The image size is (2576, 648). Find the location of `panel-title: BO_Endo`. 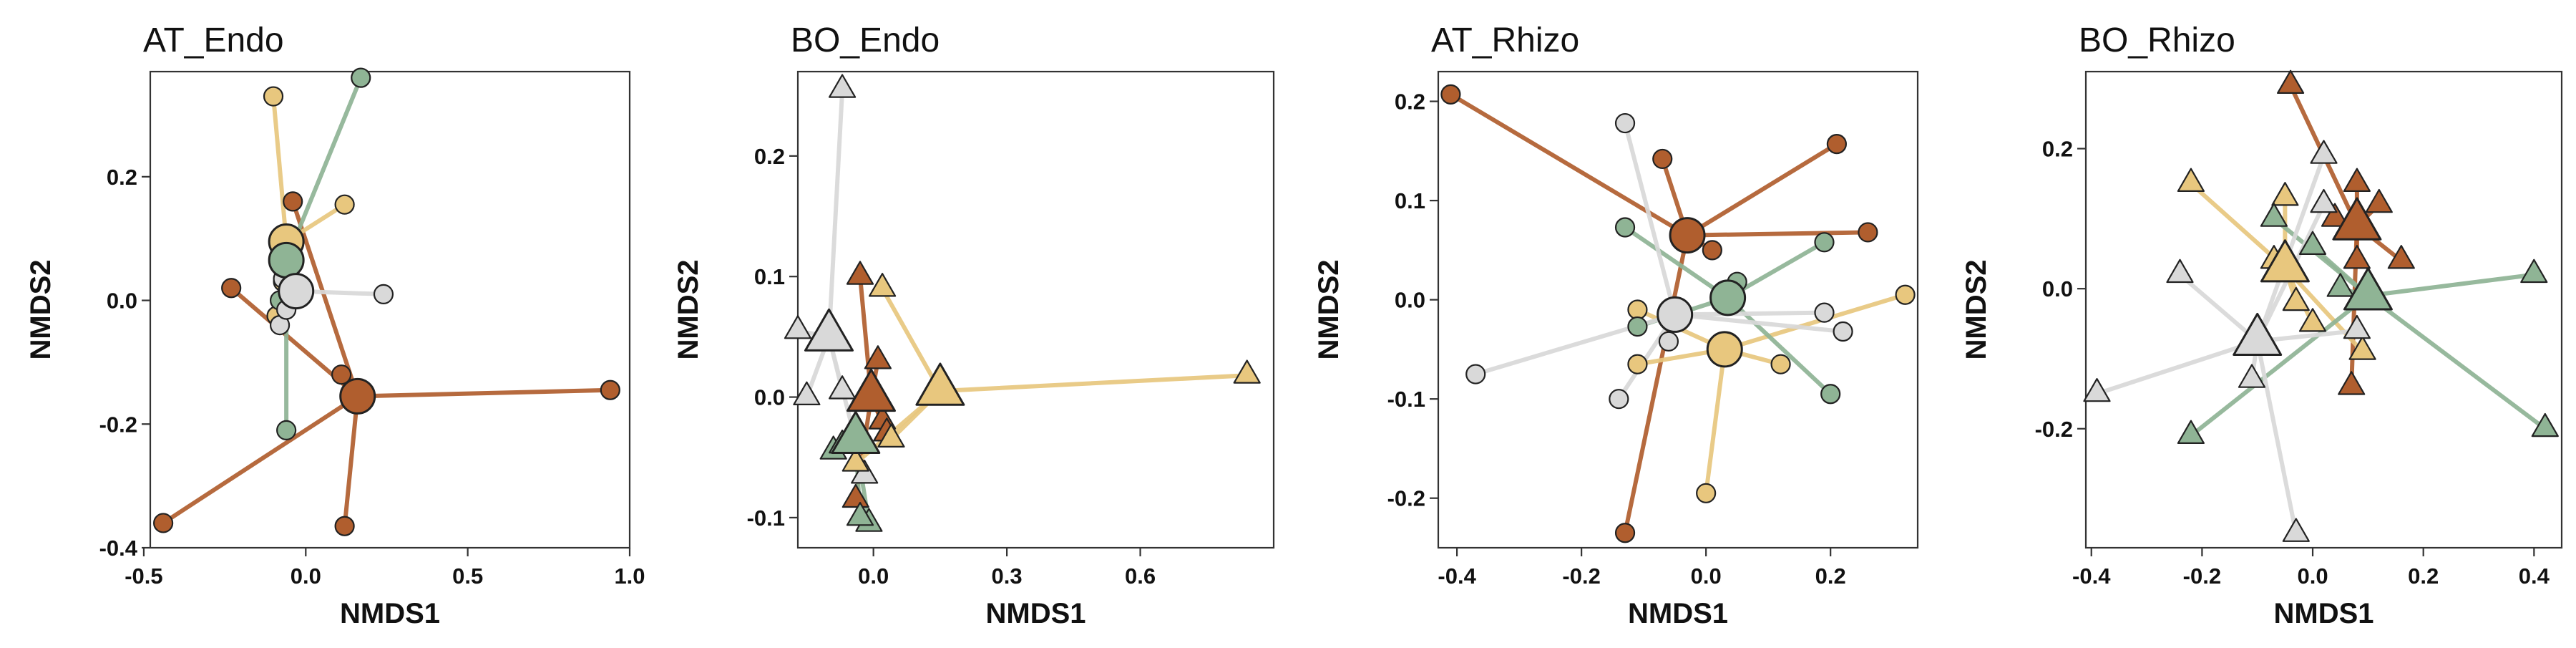

panel-title: BO_Endo is located at coordinates (865, 40).